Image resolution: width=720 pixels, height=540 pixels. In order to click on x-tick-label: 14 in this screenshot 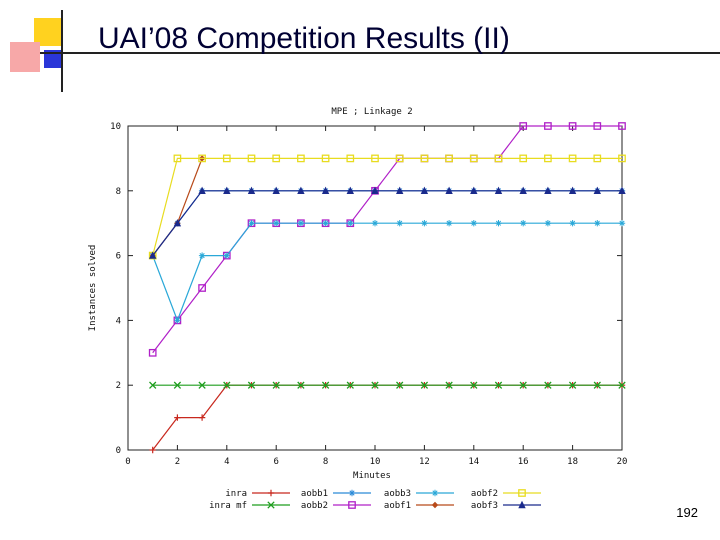, I will do `click(473, 462)`.